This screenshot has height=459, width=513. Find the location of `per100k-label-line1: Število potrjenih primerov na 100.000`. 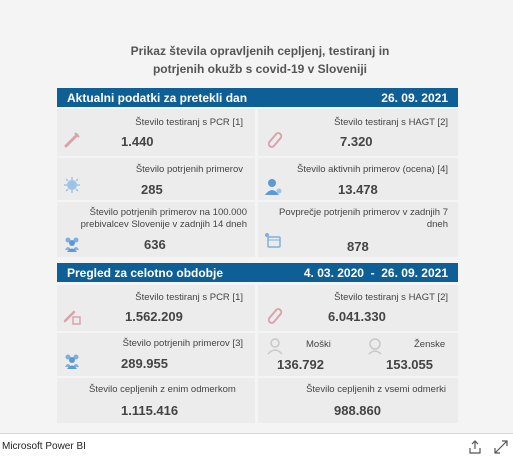

per100k-label-line1: Število potrjenih primerov na 100.000 is located at coordinates (168, 212).